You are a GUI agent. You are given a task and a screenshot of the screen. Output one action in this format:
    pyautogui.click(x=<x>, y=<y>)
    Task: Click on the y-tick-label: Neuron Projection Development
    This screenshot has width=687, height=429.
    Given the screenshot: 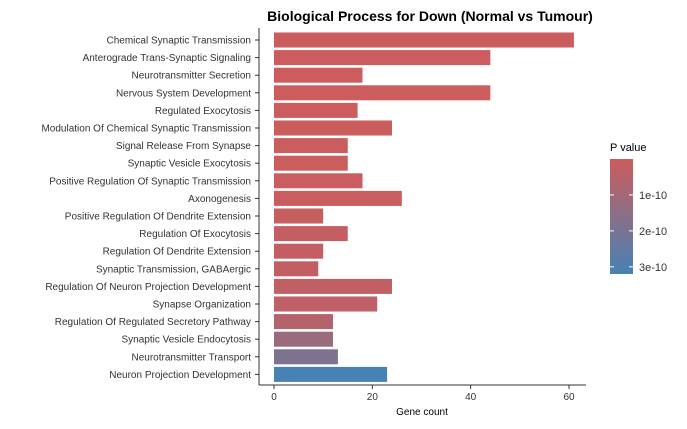 What is the action you would take?
    pyautogui.click(x=180, y=375)
    